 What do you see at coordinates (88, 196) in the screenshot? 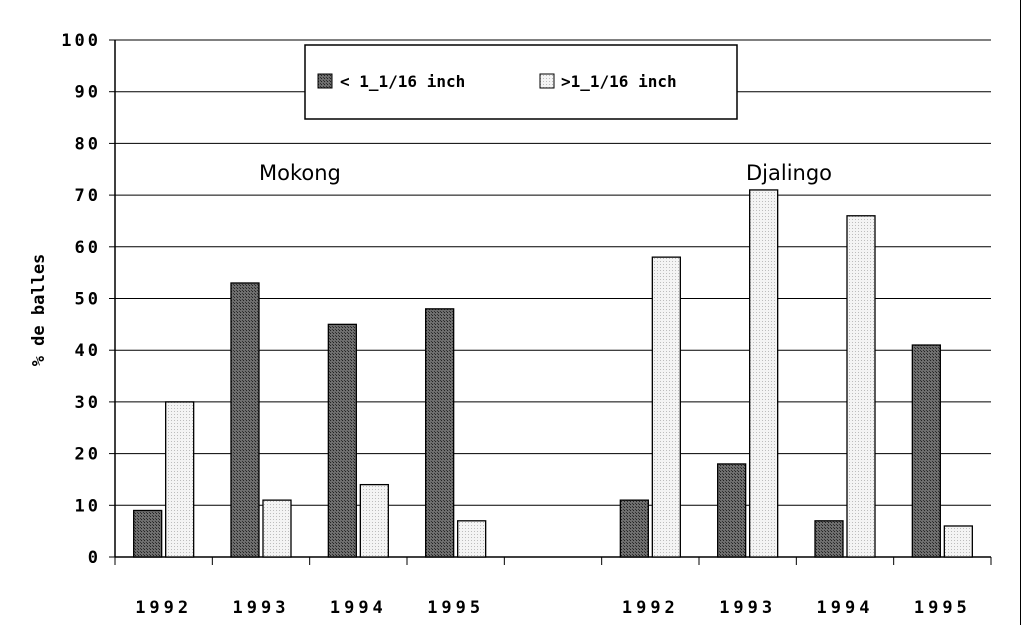
I see `y-tick-label: 70` at bounding box center [88, 196].